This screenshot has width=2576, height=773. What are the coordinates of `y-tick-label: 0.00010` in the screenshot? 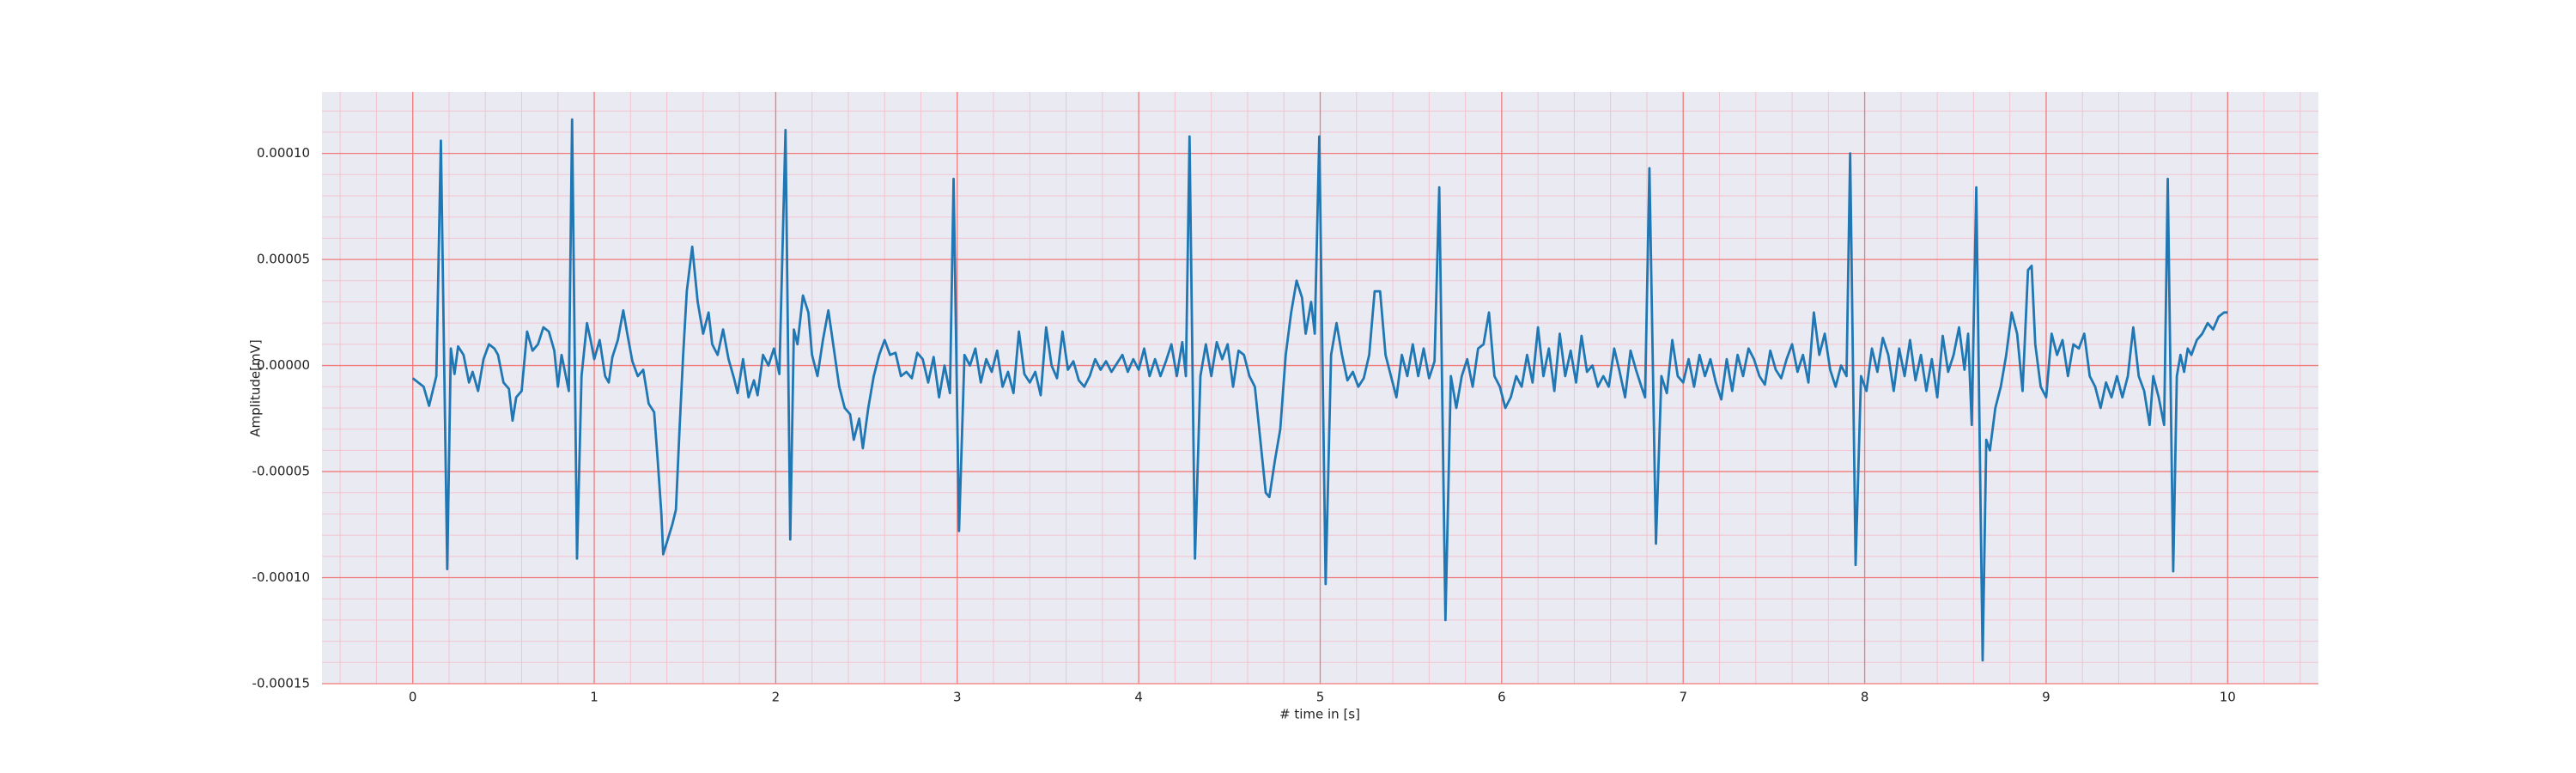 It's located at (283, 153).